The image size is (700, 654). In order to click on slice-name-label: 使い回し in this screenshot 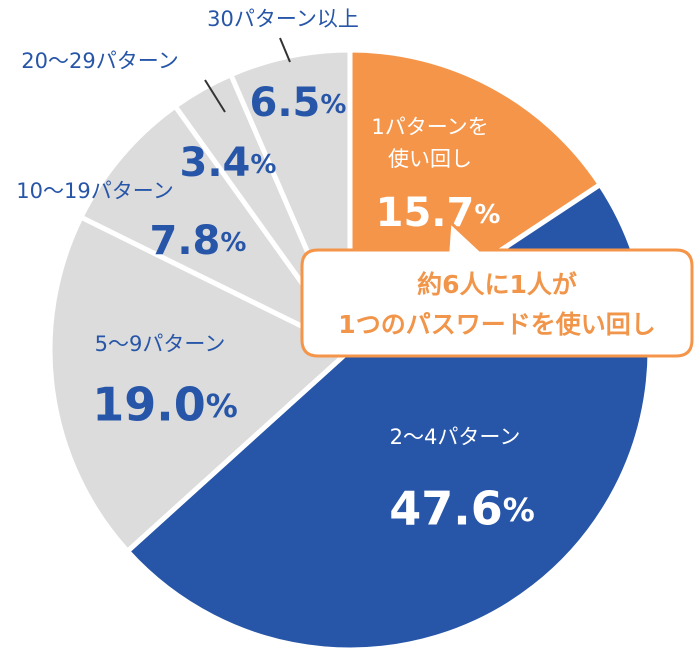, I will do `click(430, 159)`.